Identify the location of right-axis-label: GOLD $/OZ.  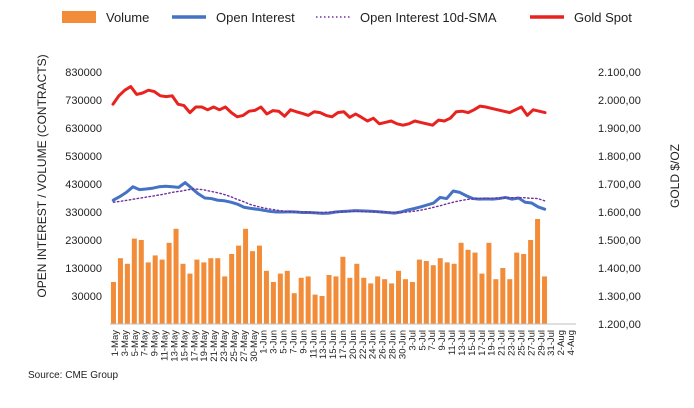
(675, 176).